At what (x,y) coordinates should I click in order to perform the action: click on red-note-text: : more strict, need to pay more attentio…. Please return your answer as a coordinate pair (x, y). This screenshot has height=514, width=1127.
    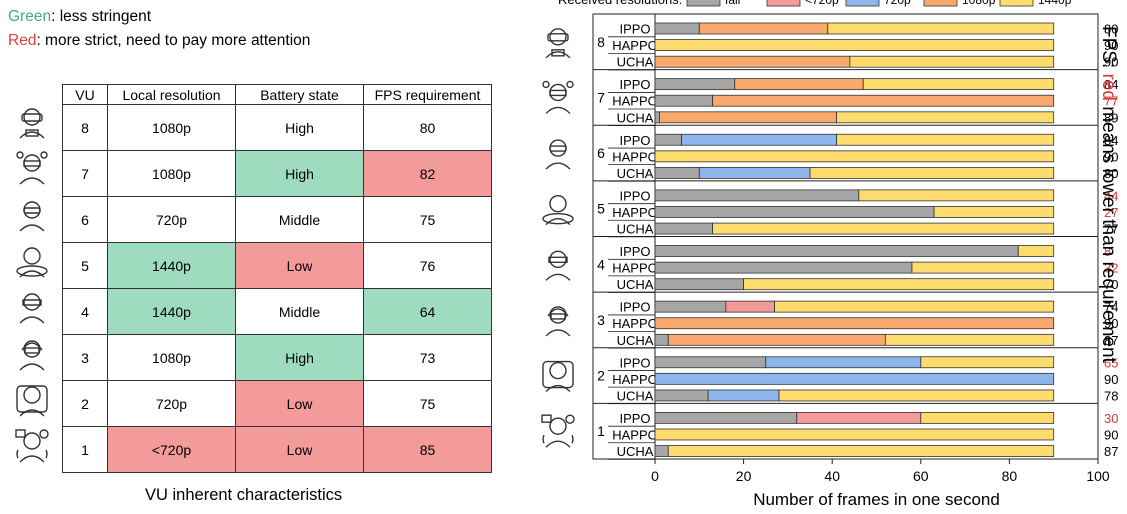
    Looking at the image, I should click on (173, 40).